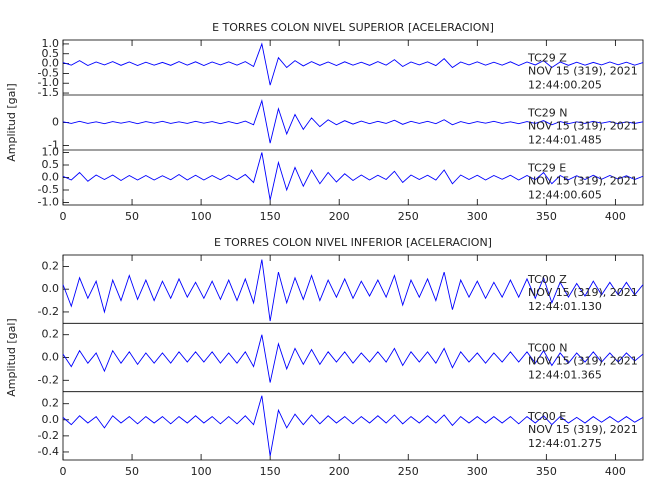  I want to click on time-label: 12:44:01.130, so click(565, 306).